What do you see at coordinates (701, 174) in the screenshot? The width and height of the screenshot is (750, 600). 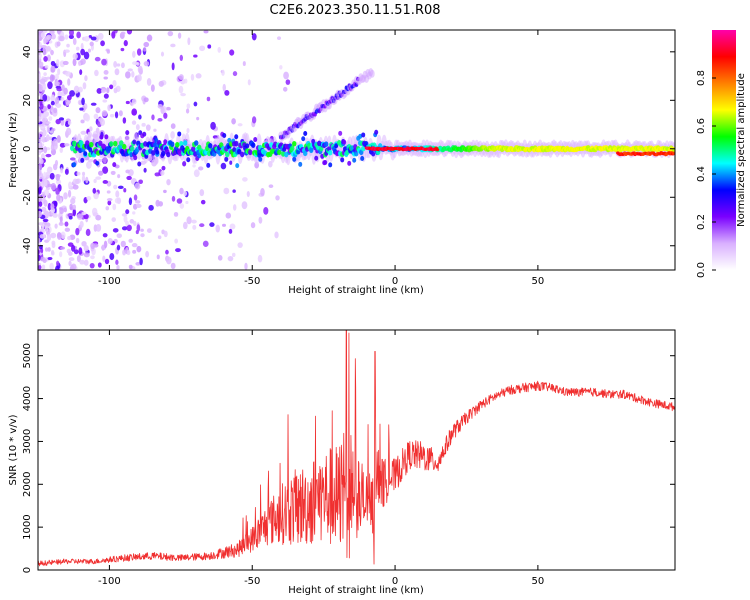 I see `colorbar-tick-label: 0.4` at bounding box center [701, 174].